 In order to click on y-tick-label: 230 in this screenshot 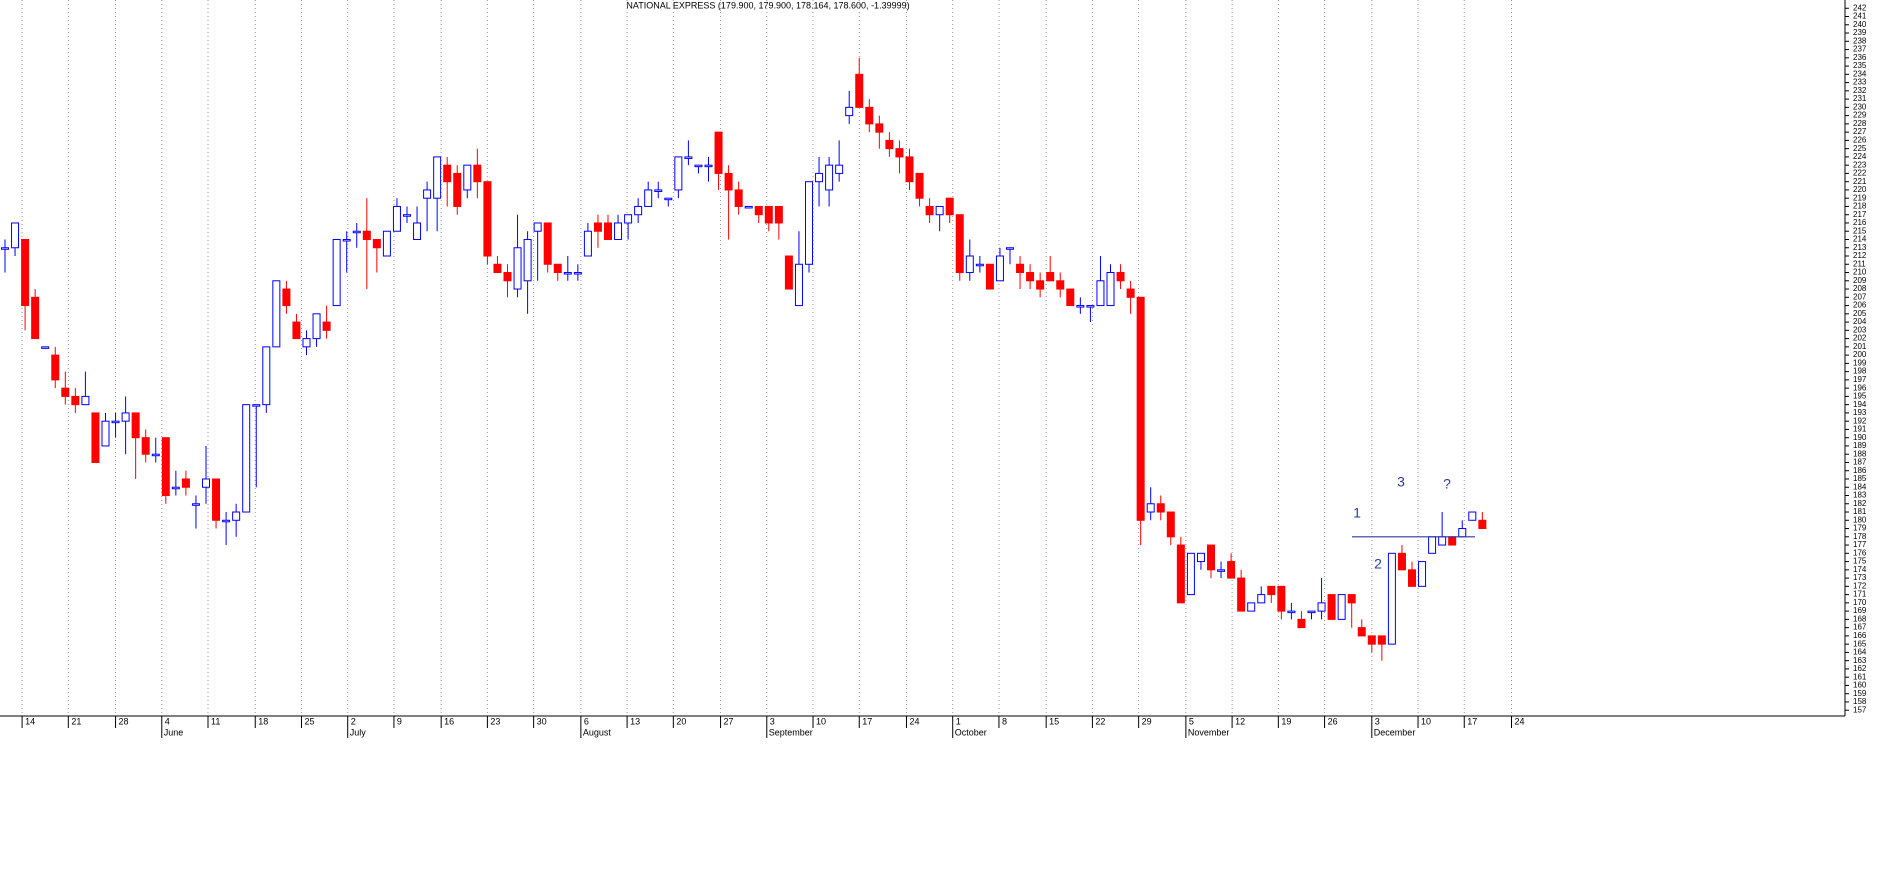, I will do `click(1860, 106)`.